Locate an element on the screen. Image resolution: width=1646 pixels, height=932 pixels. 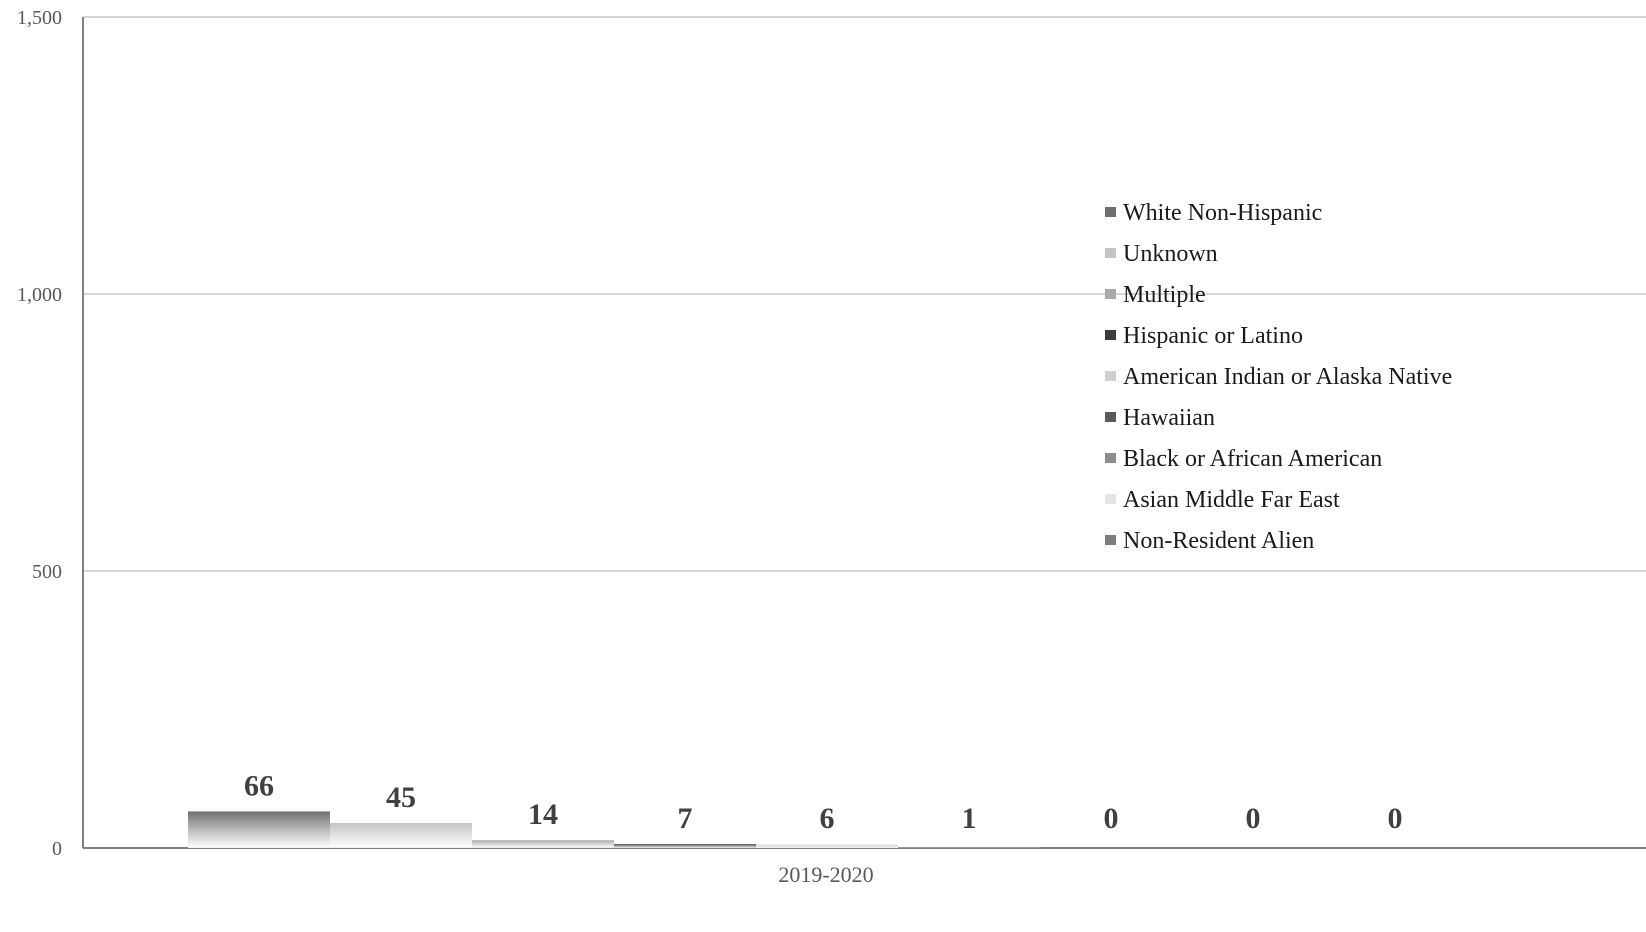
data-label: 14 is located at coordinates (543, 814).